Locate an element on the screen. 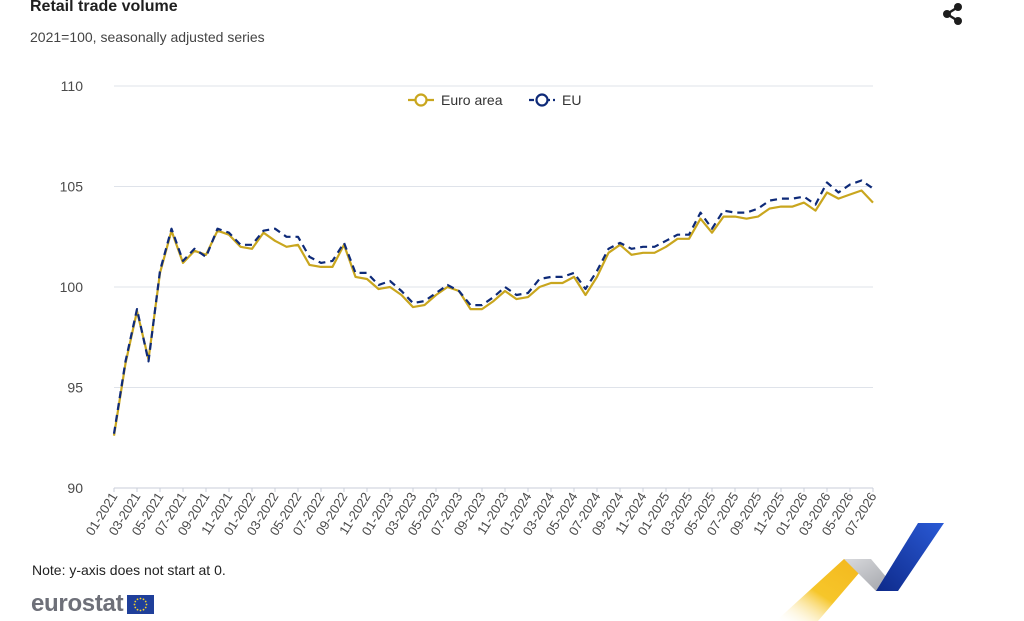 The image size is (1024, 621). axis-note: Note: y-axis does not start at 0. is located at coordinates (129, 570).